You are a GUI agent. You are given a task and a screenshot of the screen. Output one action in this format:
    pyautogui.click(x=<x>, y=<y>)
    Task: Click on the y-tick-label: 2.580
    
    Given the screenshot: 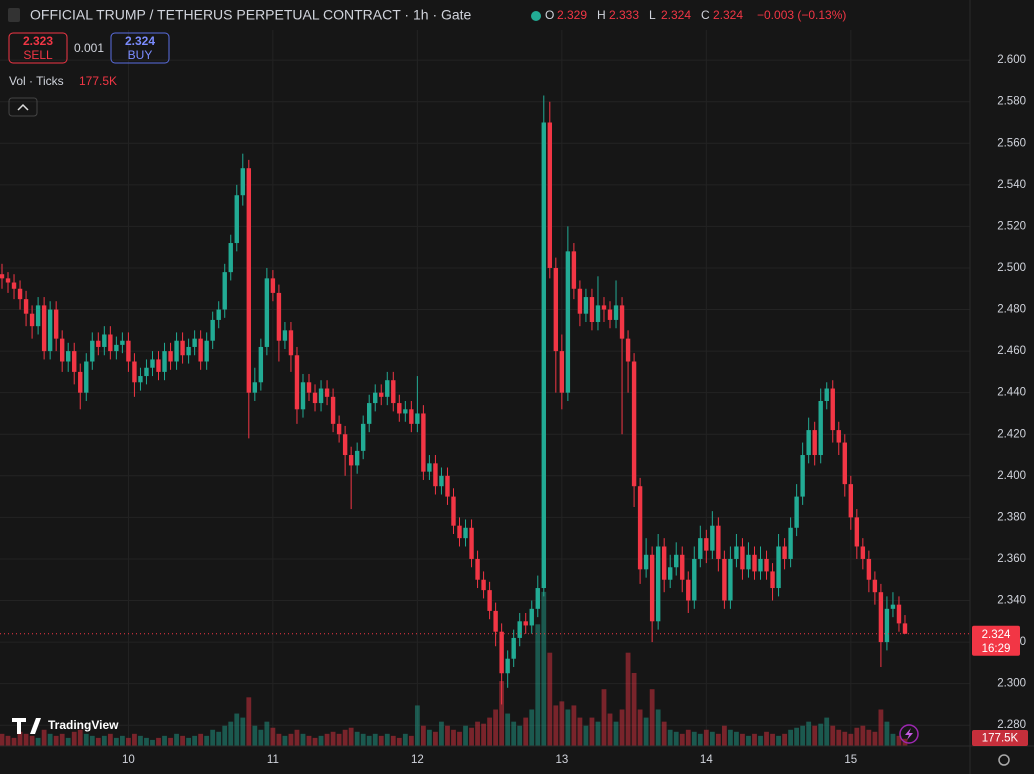 What is the action you would take?
    pyautogui.click(x=1011, y=102)
    